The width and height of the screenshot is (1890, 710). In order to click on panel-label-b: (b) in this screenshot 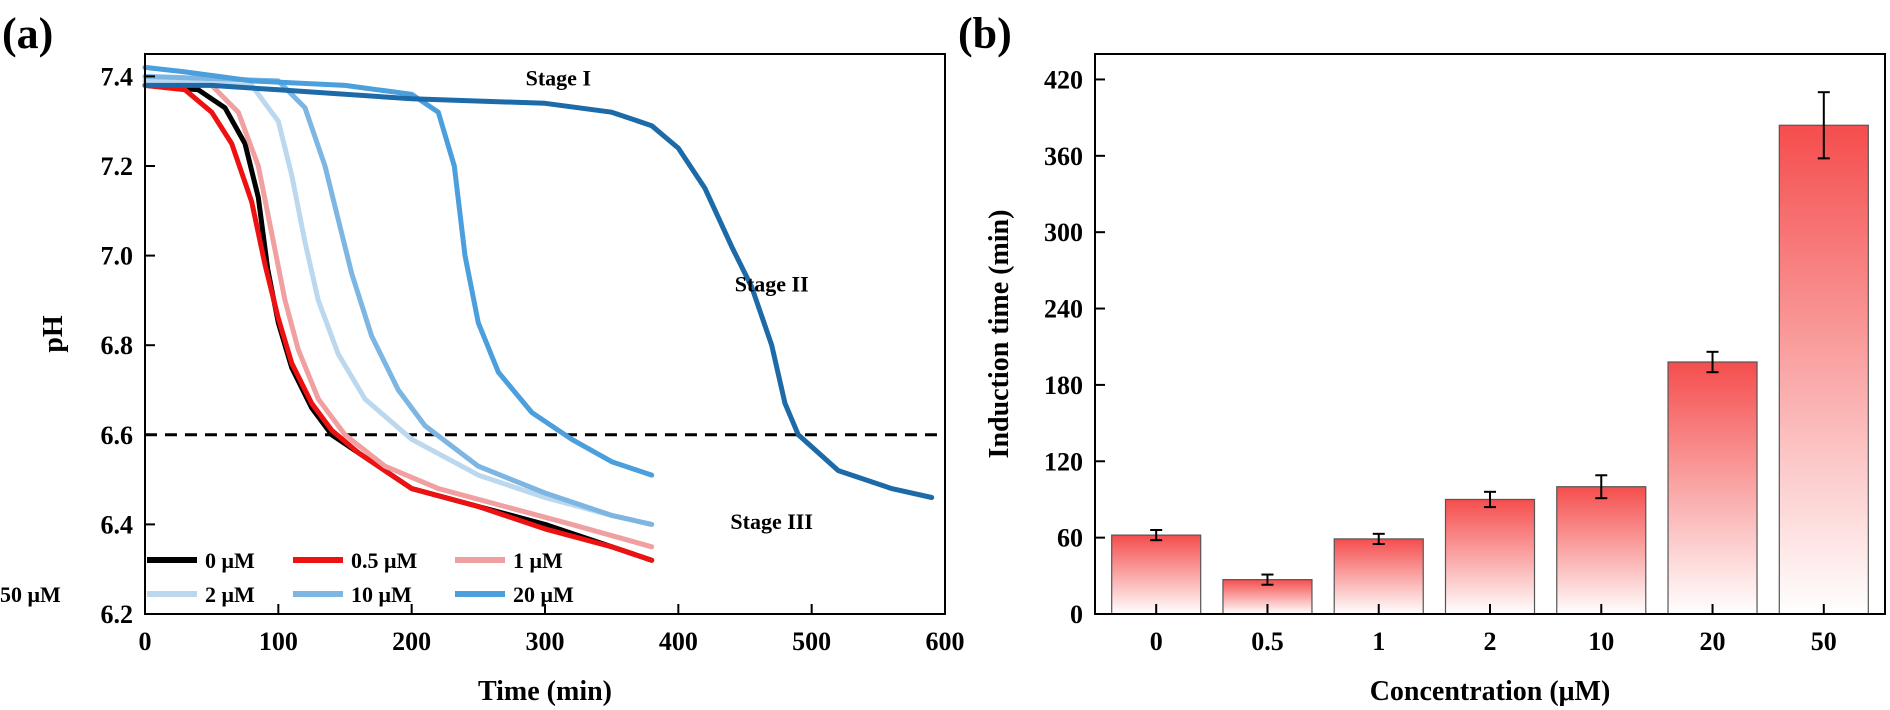, I will do `click(985, 33)`.